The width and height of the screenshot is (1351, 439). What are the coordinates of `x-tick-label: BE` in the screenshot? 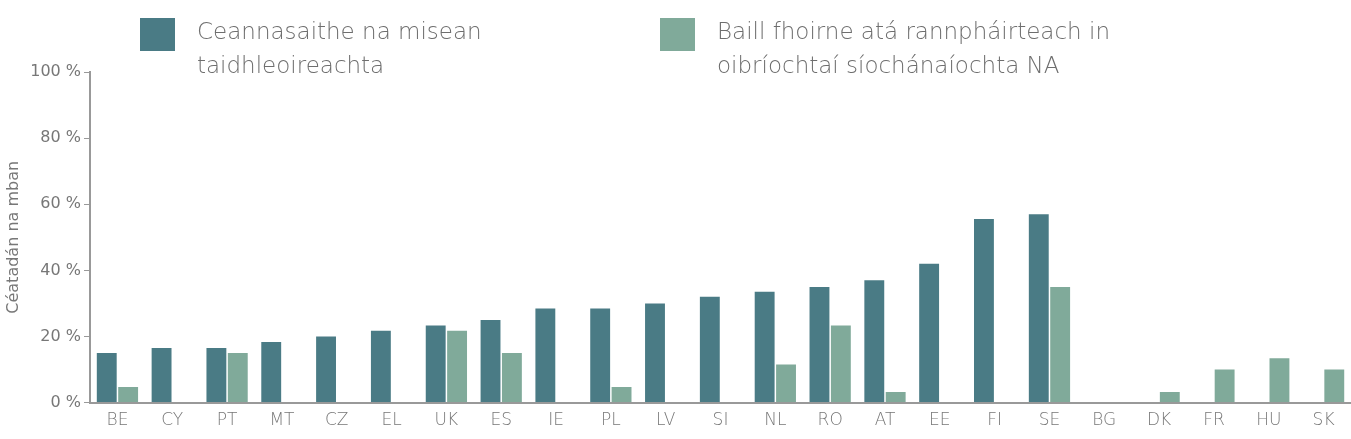 It's located at (117, 419).